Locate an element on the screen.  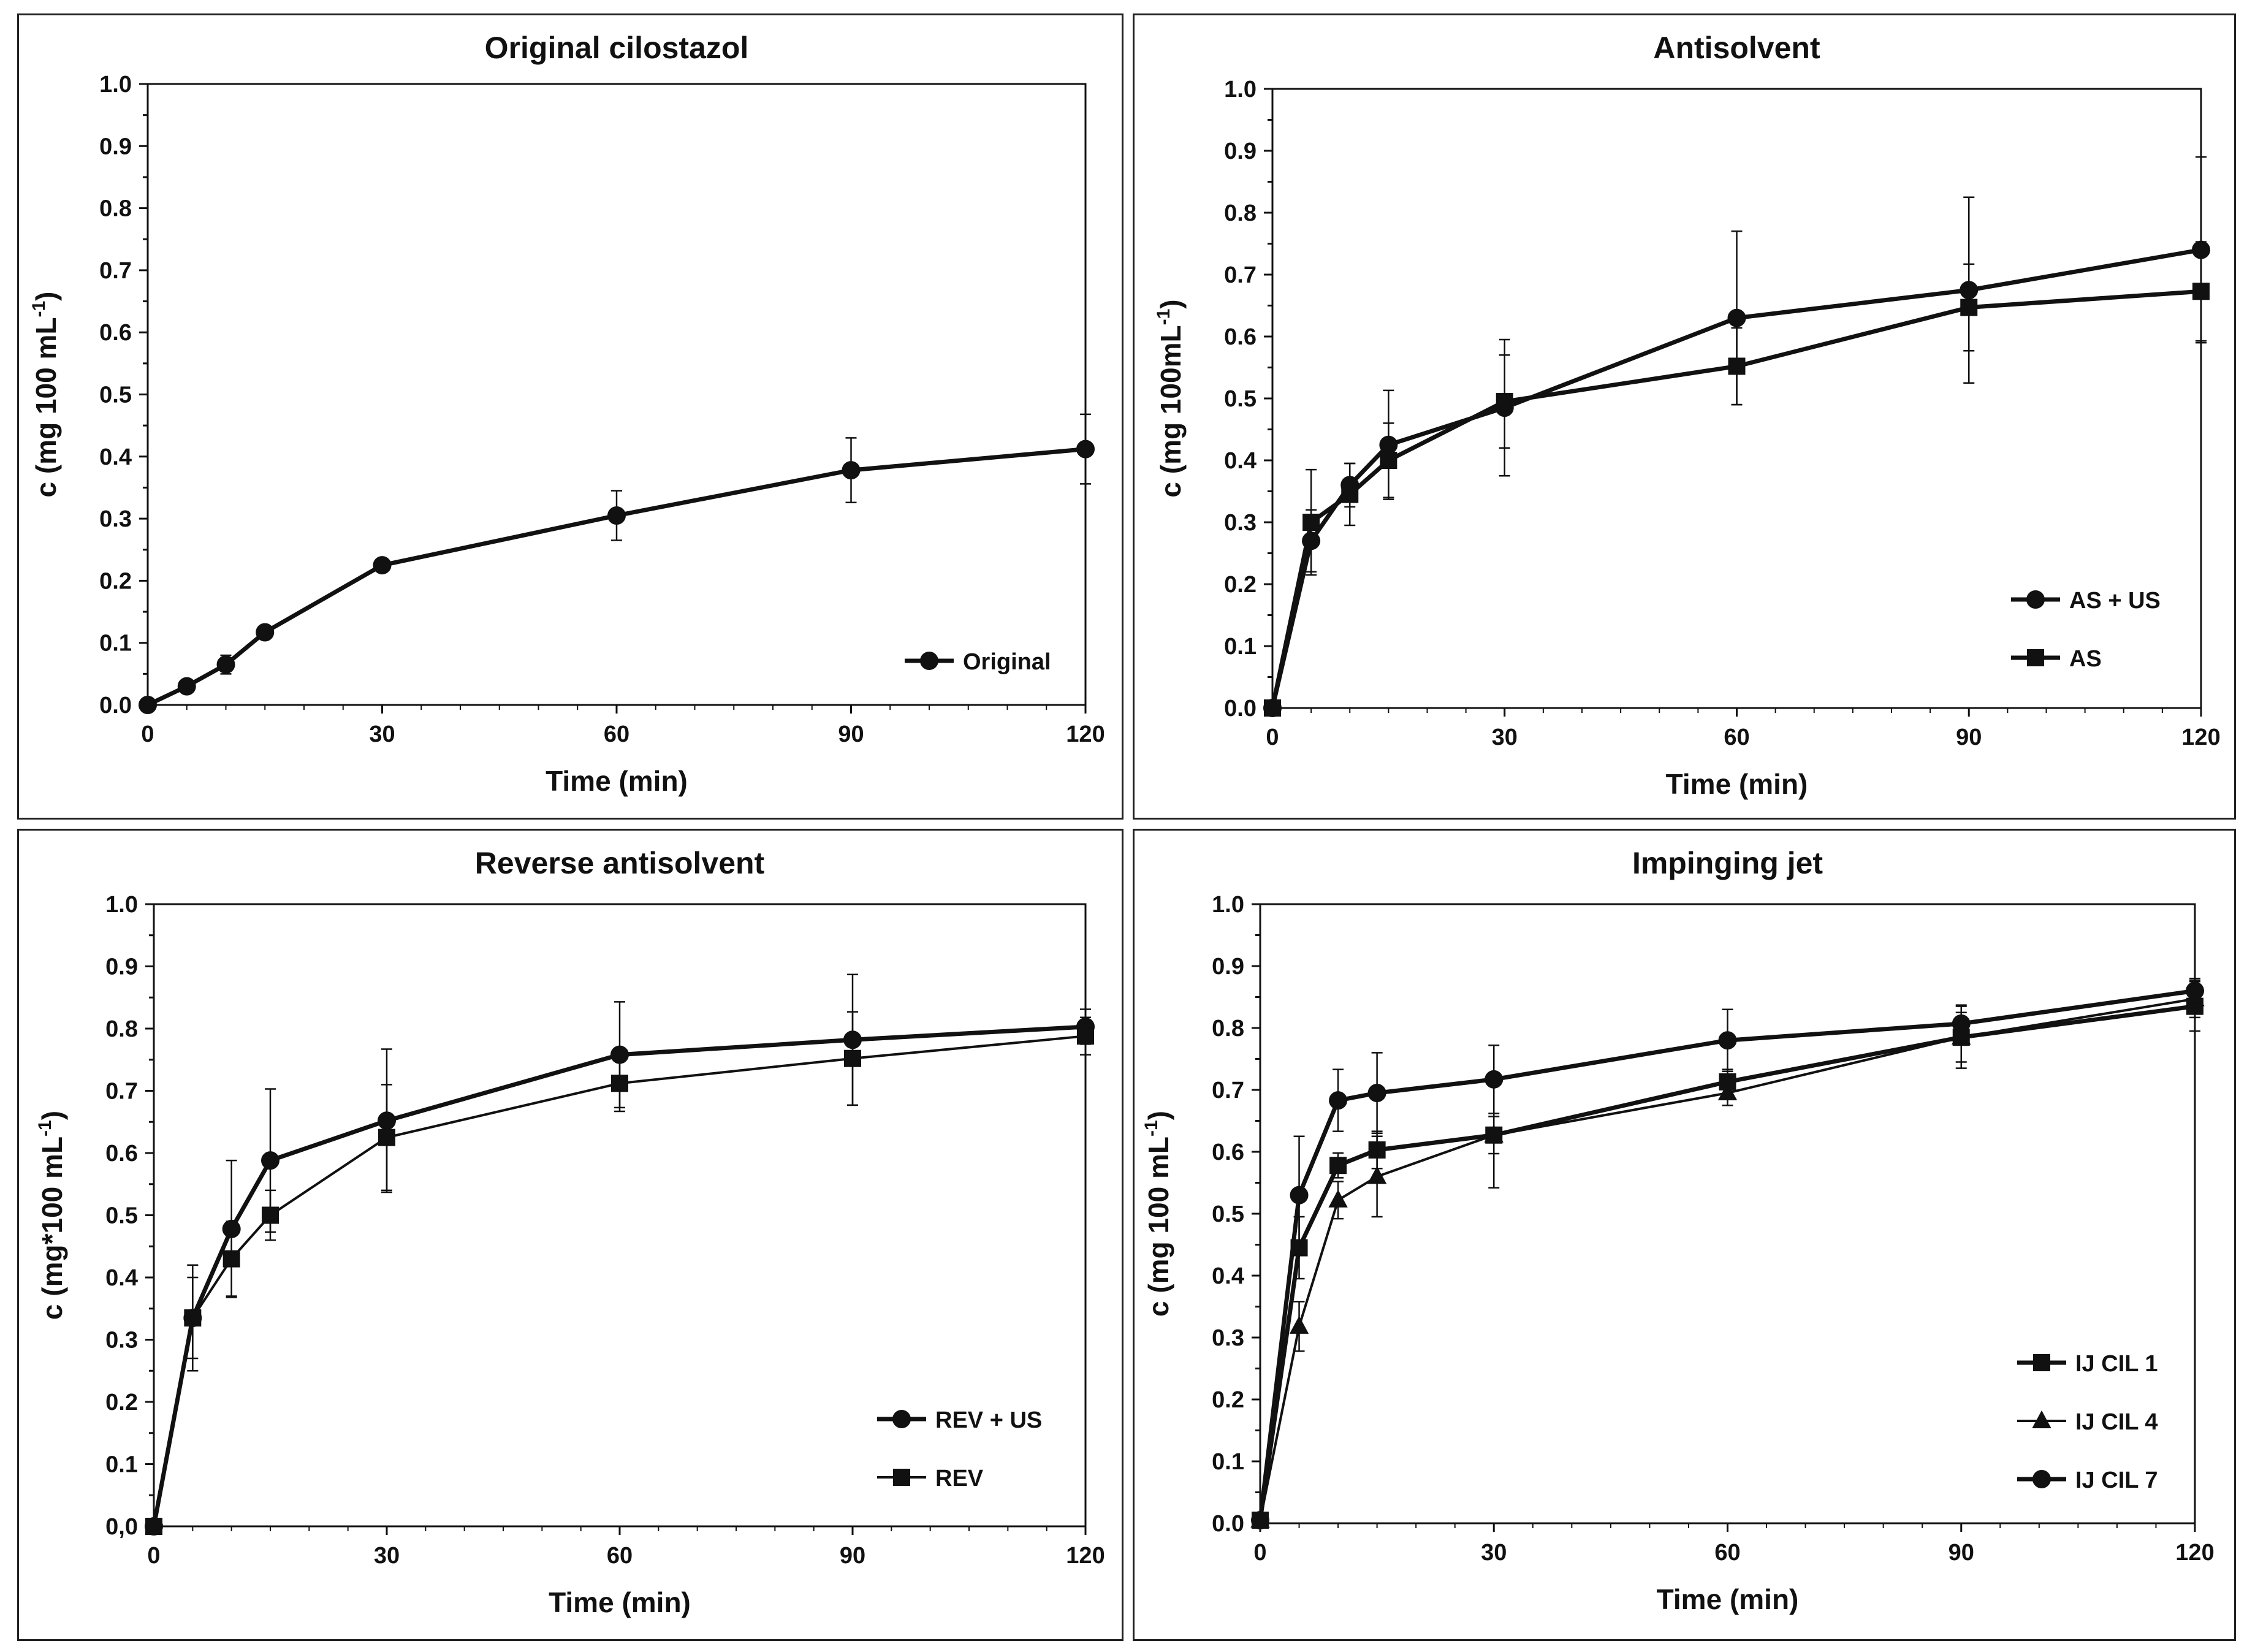
x-tick-label: 30 is located at coordinates (382, 734).